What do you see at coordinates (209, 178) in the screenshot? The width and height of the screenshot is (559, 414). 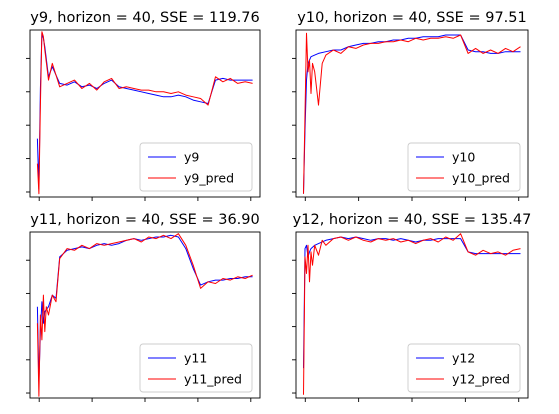 I see `legend-label: y9_pred` at bounding box center [209, 178].